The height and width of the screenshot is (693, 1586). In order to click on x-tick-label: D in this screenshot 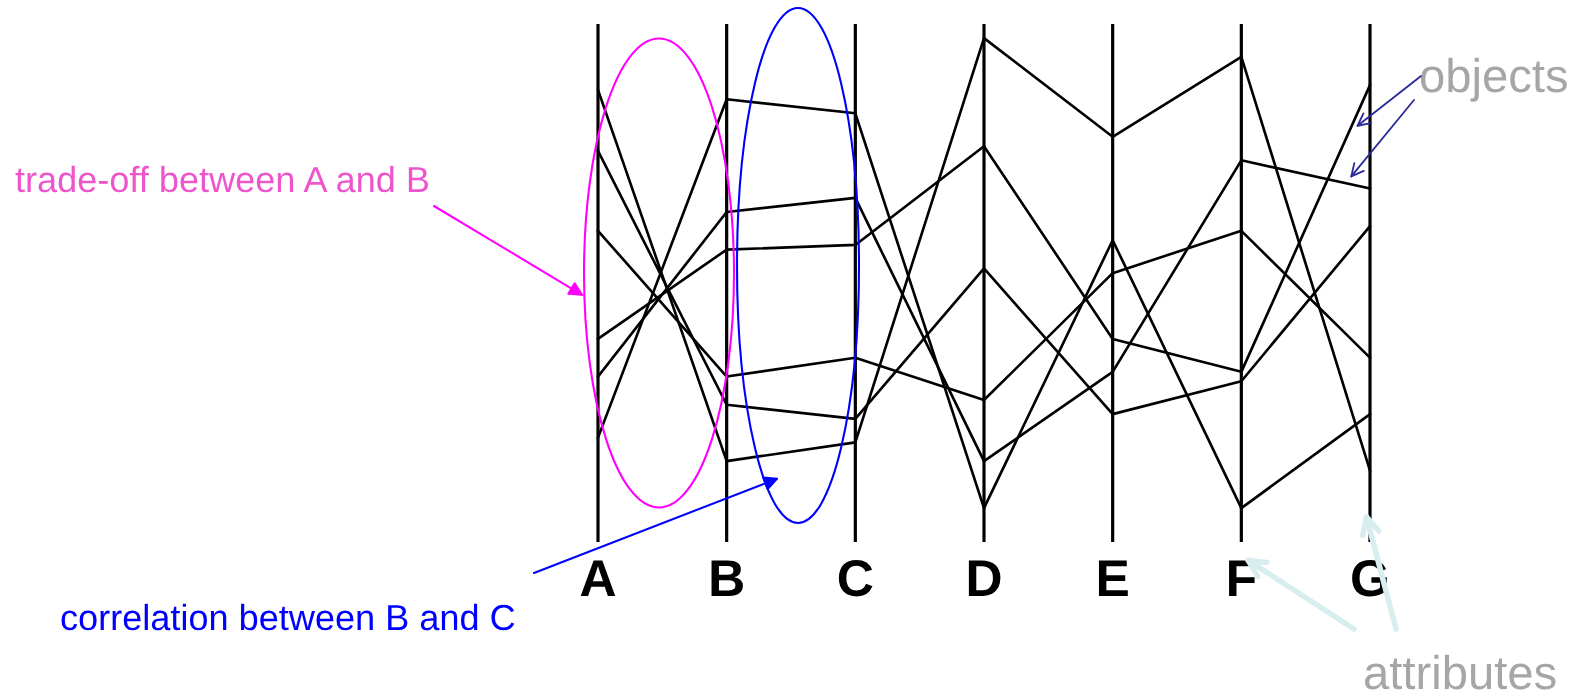, I will do `click(984, 578)`.